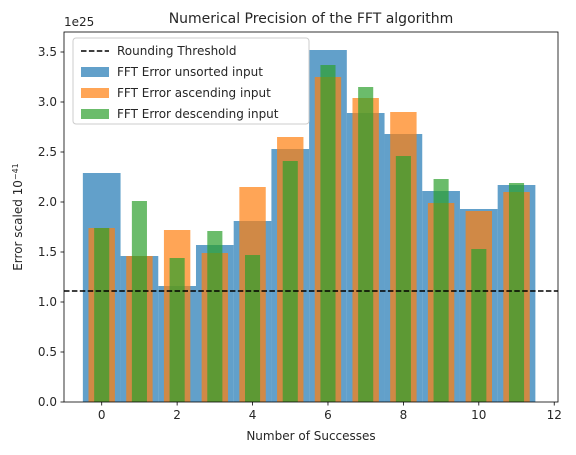 This screenshot has height=455, width=576. What do you see at coordinates (328, 415) in the screenshot?
I see `x-tick-label: 6` at bounding box center [328, 415].